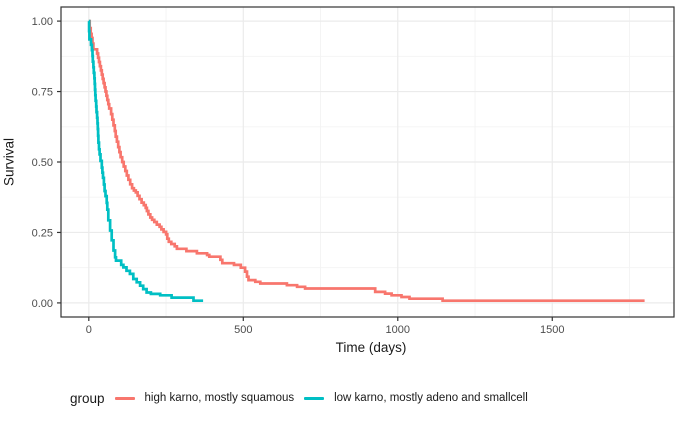  Describe the element at coordinates (42, 233) in the screenshot. I see `y-tick-label: 0.25` at that location.